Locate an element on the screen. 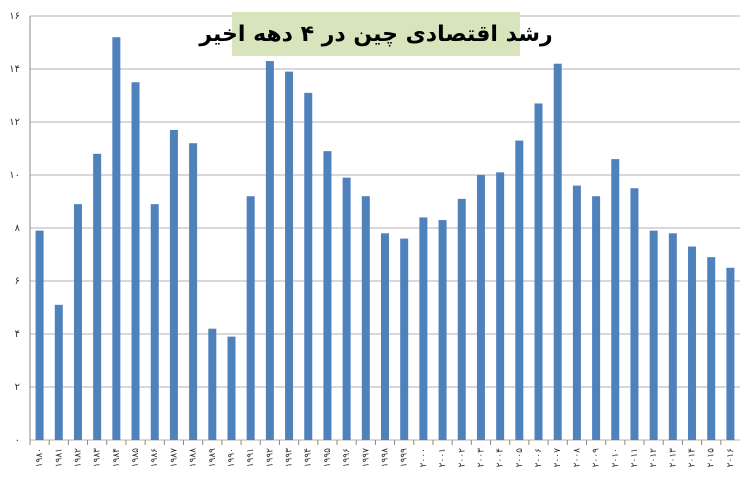 This screenshot has width=751, height=483. x-tick-label: ۱۹۹۷ is located at coordinates (366, 458).